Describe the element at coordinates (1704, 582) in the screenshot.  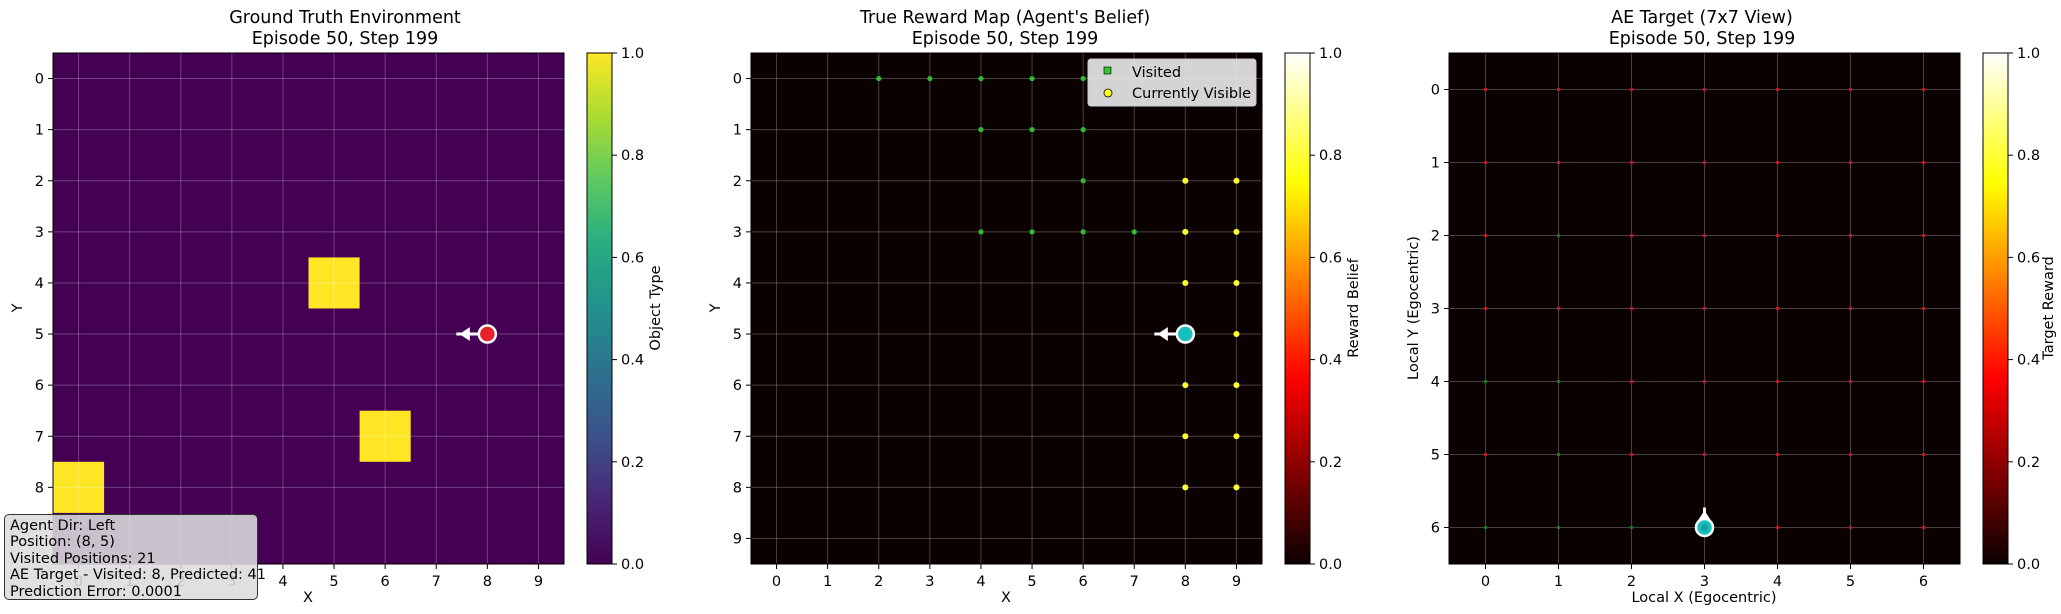
I see `x-tick-label: 3` at that location.